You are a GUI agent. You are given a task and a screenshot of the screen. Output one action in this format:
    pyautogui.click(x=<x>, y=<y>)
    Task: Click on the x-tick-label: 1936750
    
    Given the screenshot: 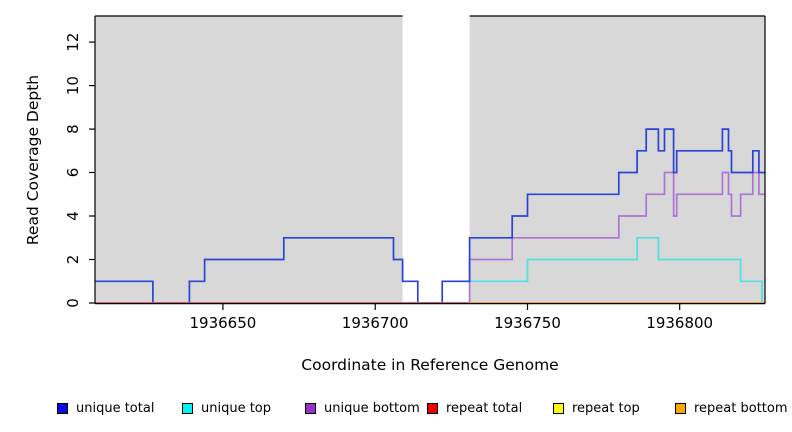 What is the action you would take?
    pyautogui.click(x=527, y=323)
    